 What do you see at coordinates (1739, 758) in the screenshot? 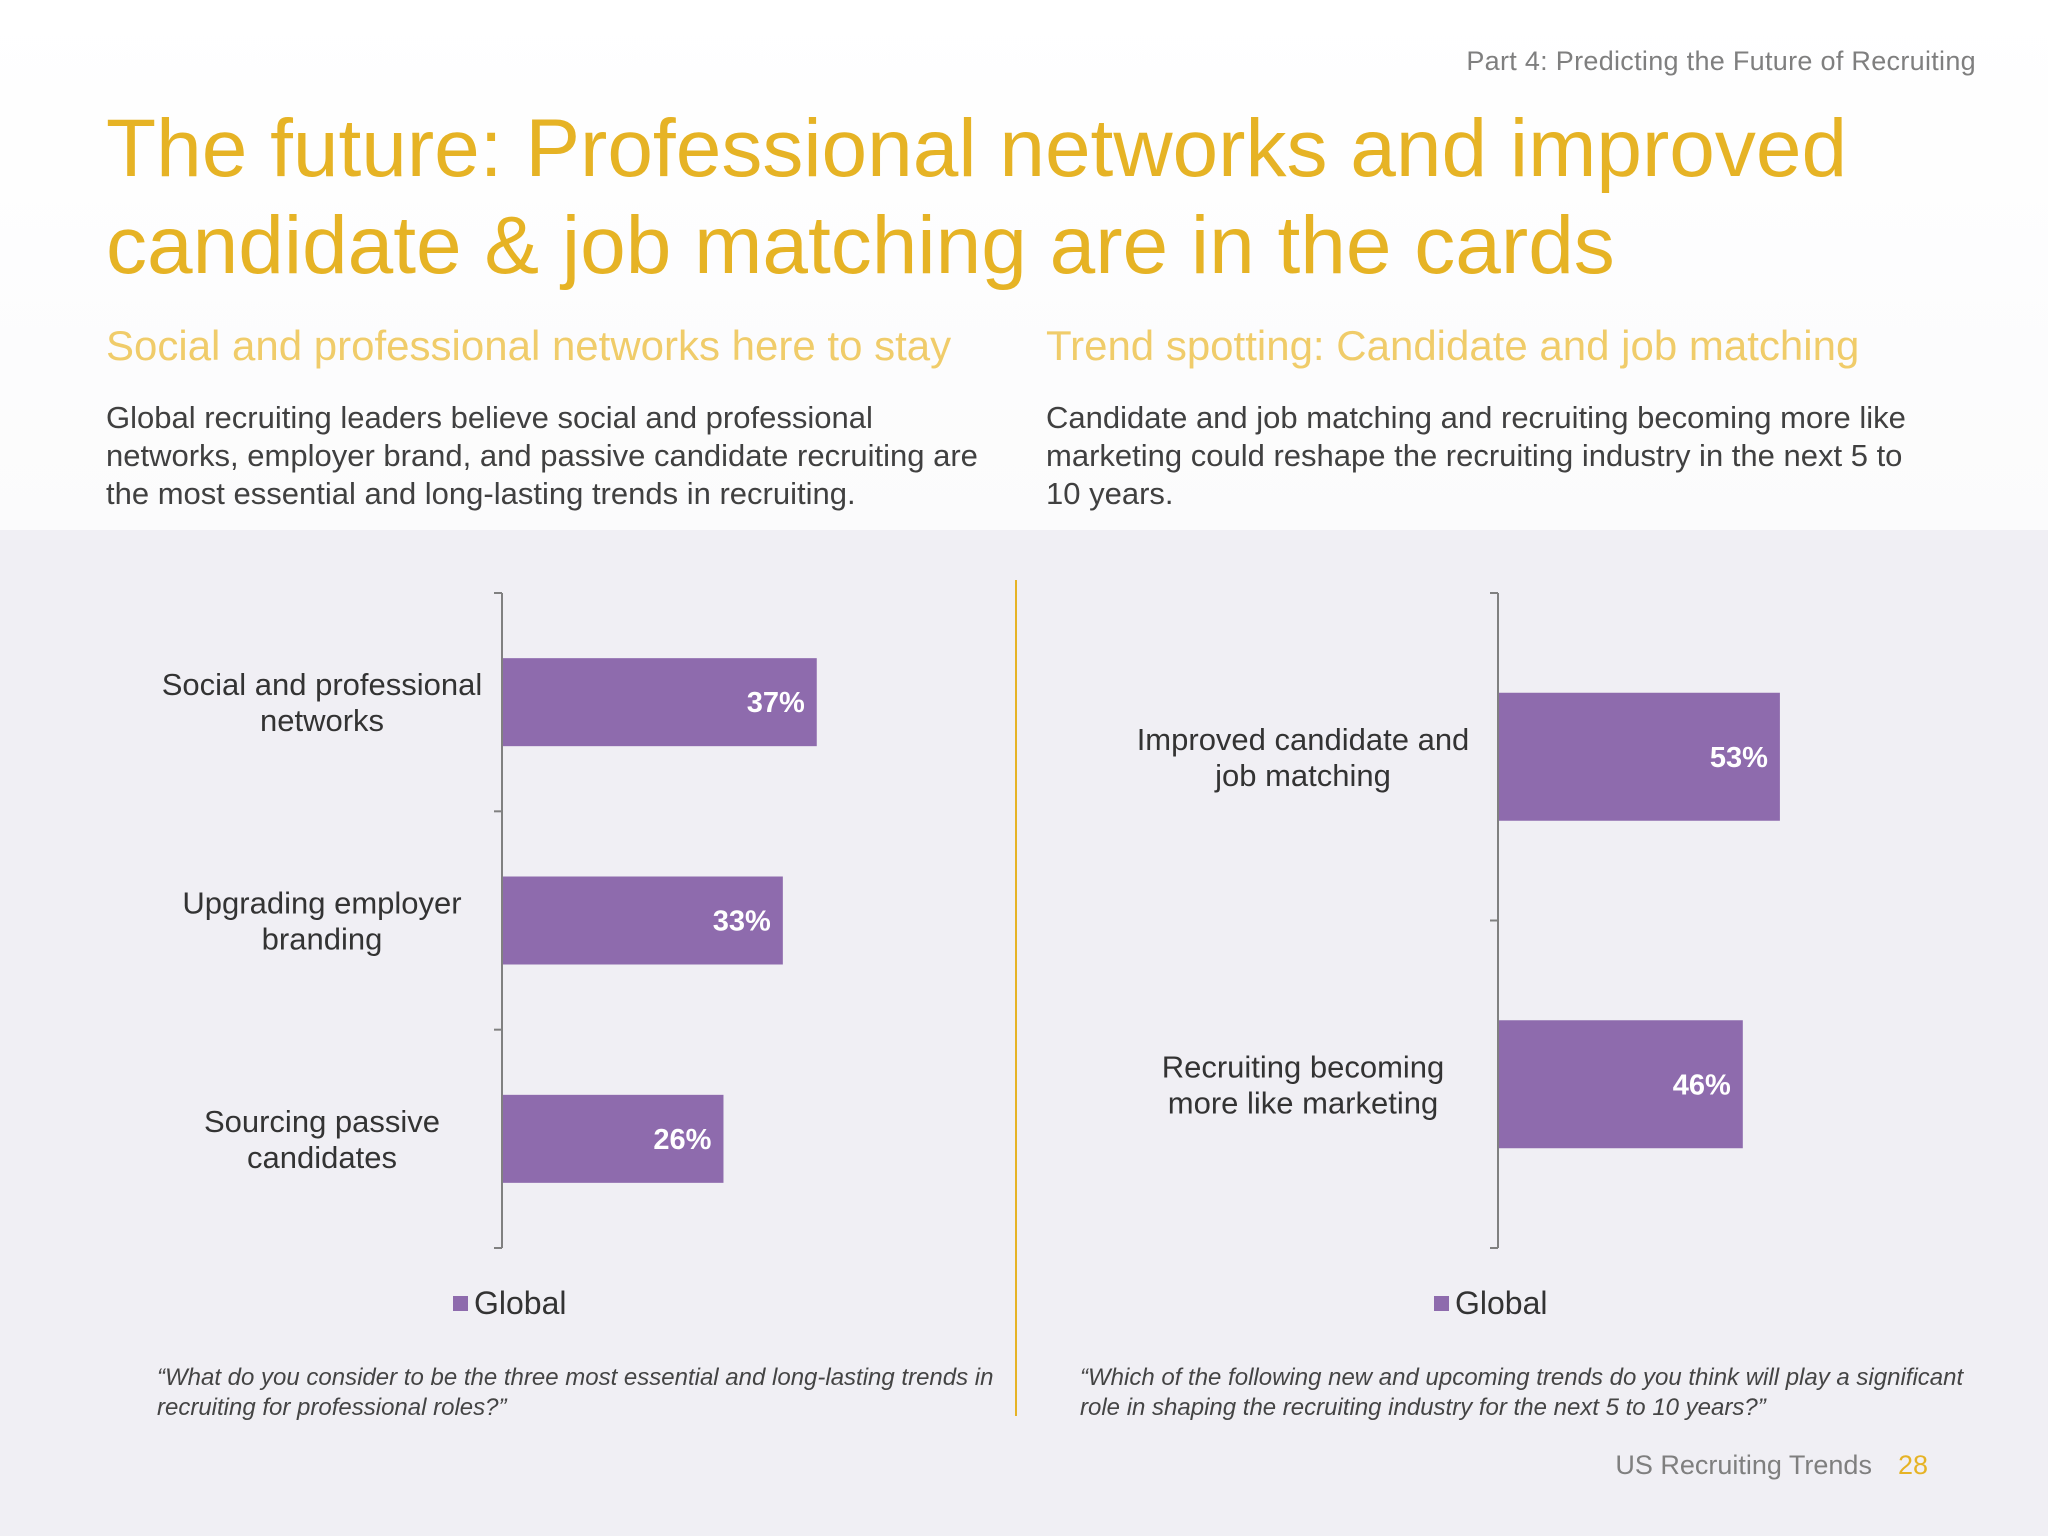
I see `bar-value-label: 53%` at bounding box center [1739, 758].